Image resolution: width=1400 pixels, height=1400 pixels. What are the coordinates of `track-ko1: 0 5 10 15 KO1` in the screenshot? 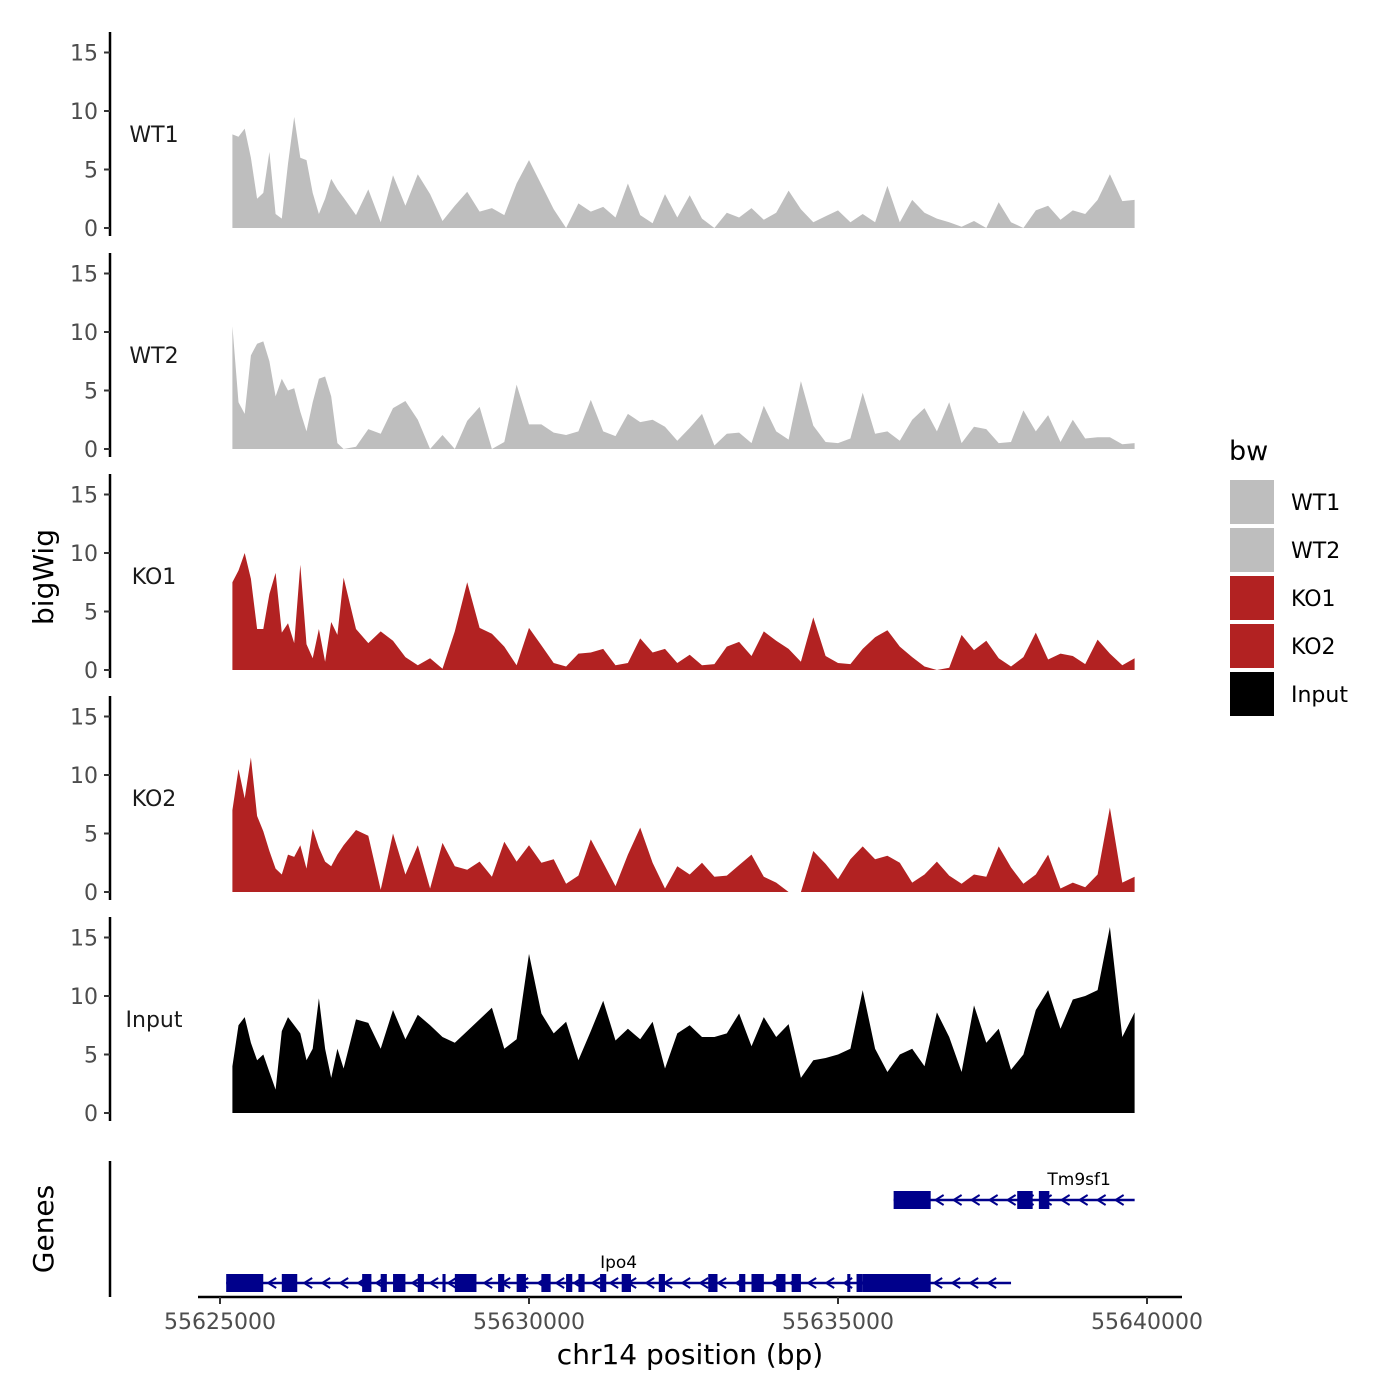 It's located at (602, 579).